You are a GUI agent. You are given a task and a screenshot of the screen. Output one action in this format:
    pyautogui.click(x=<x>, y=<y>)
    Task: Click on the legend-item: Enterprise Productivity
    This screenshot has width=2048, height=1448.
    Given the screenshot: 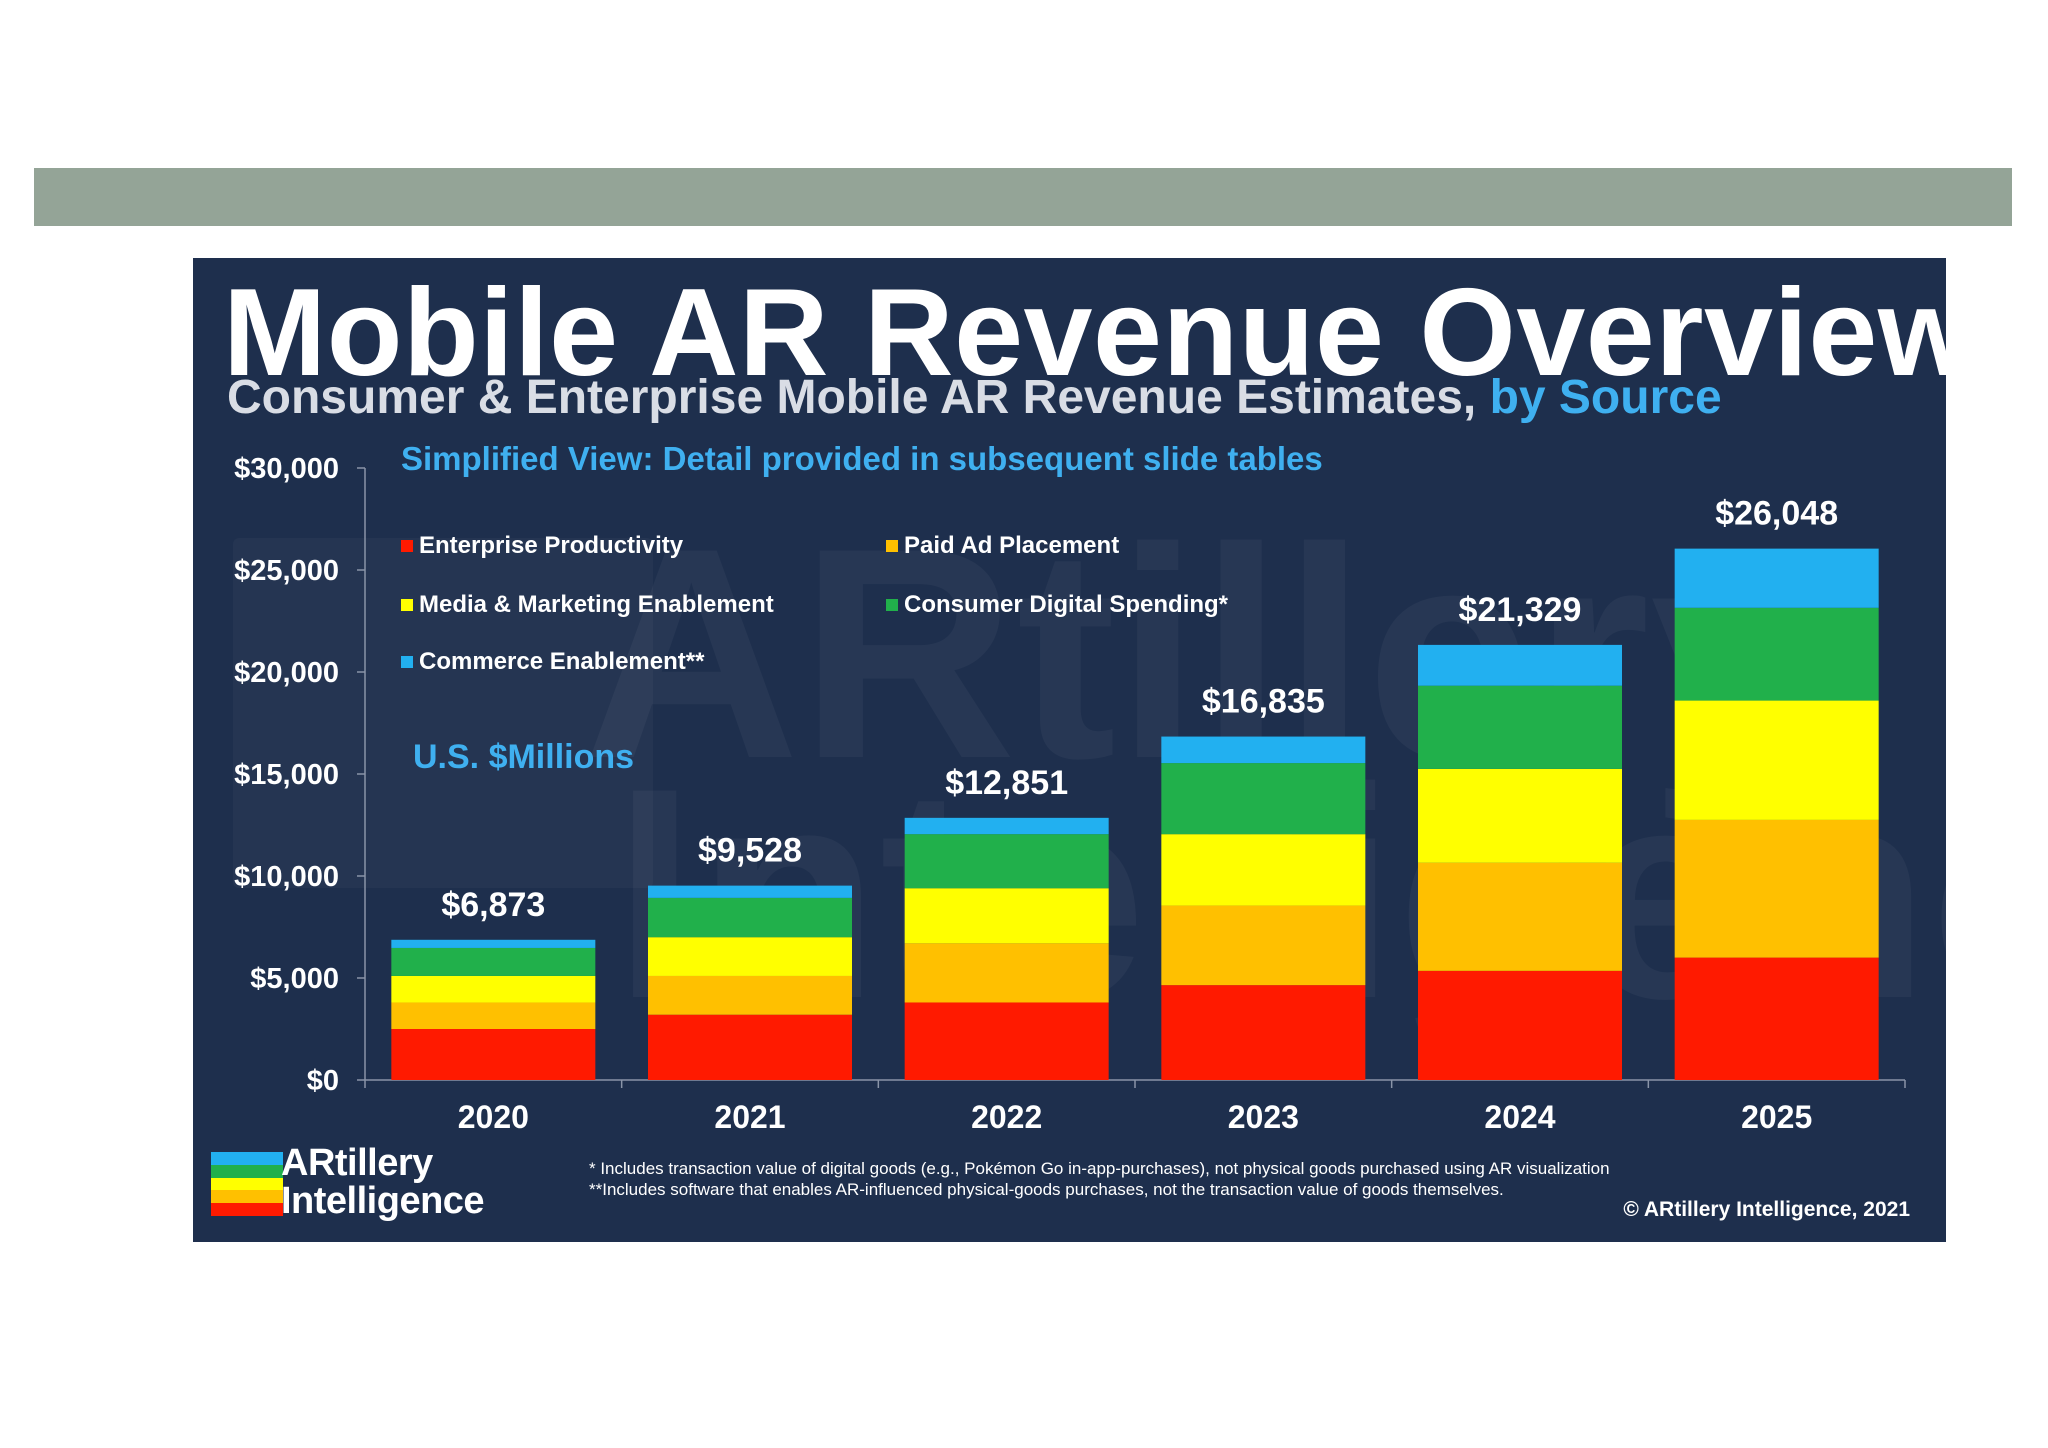 What is the action you would take?
    pyautogui.click(x=542, y=546)
    